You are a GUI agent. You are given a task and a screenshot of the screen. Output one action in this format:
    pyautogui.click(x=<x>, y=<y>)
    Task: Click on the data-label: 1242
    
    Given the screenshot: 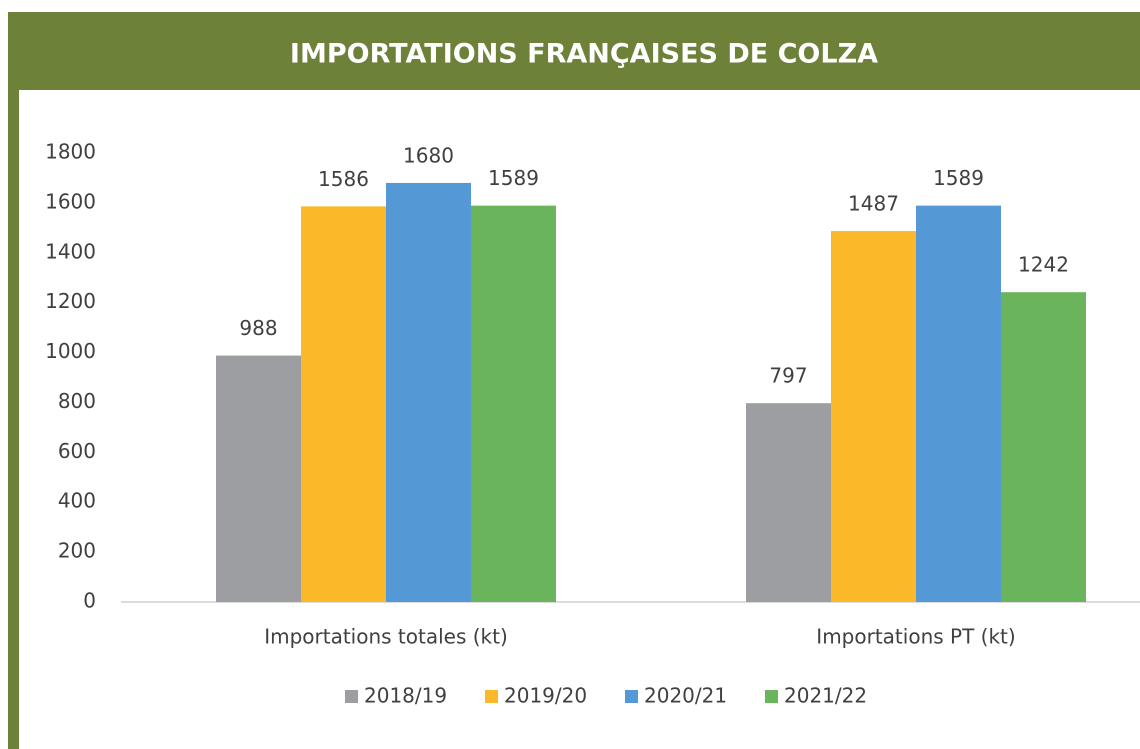 What is the action you would take?
    pyautogui.click(x=1043, y=265)
    